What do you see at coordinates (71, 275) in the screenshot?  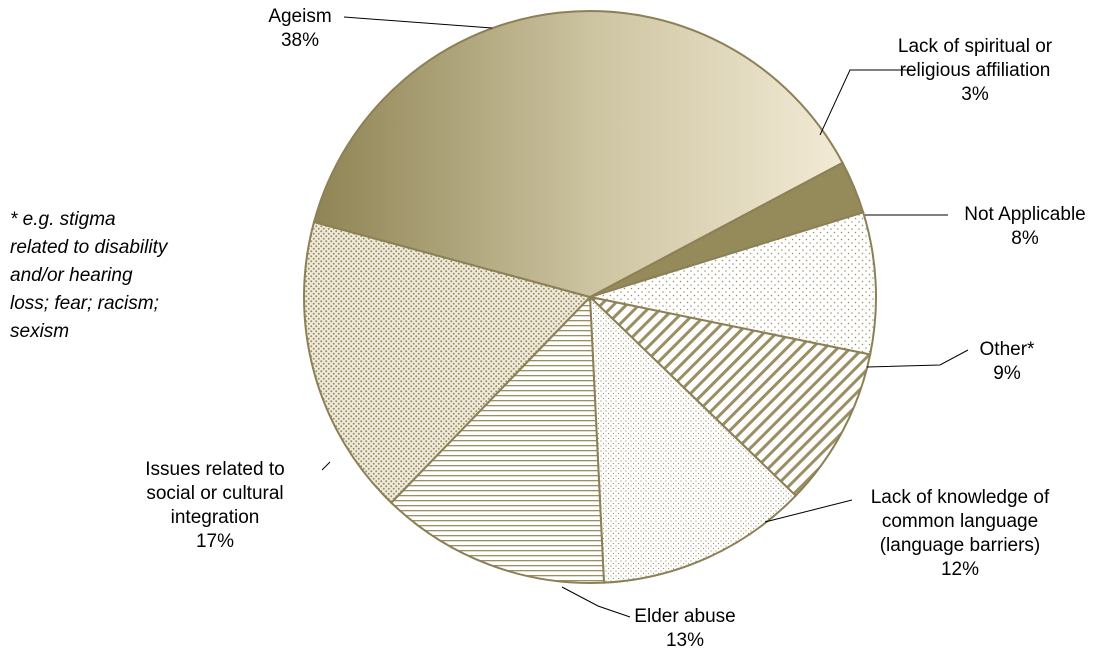 I see `footnote-line: and/or hearing` at bounding box center [71, 275].